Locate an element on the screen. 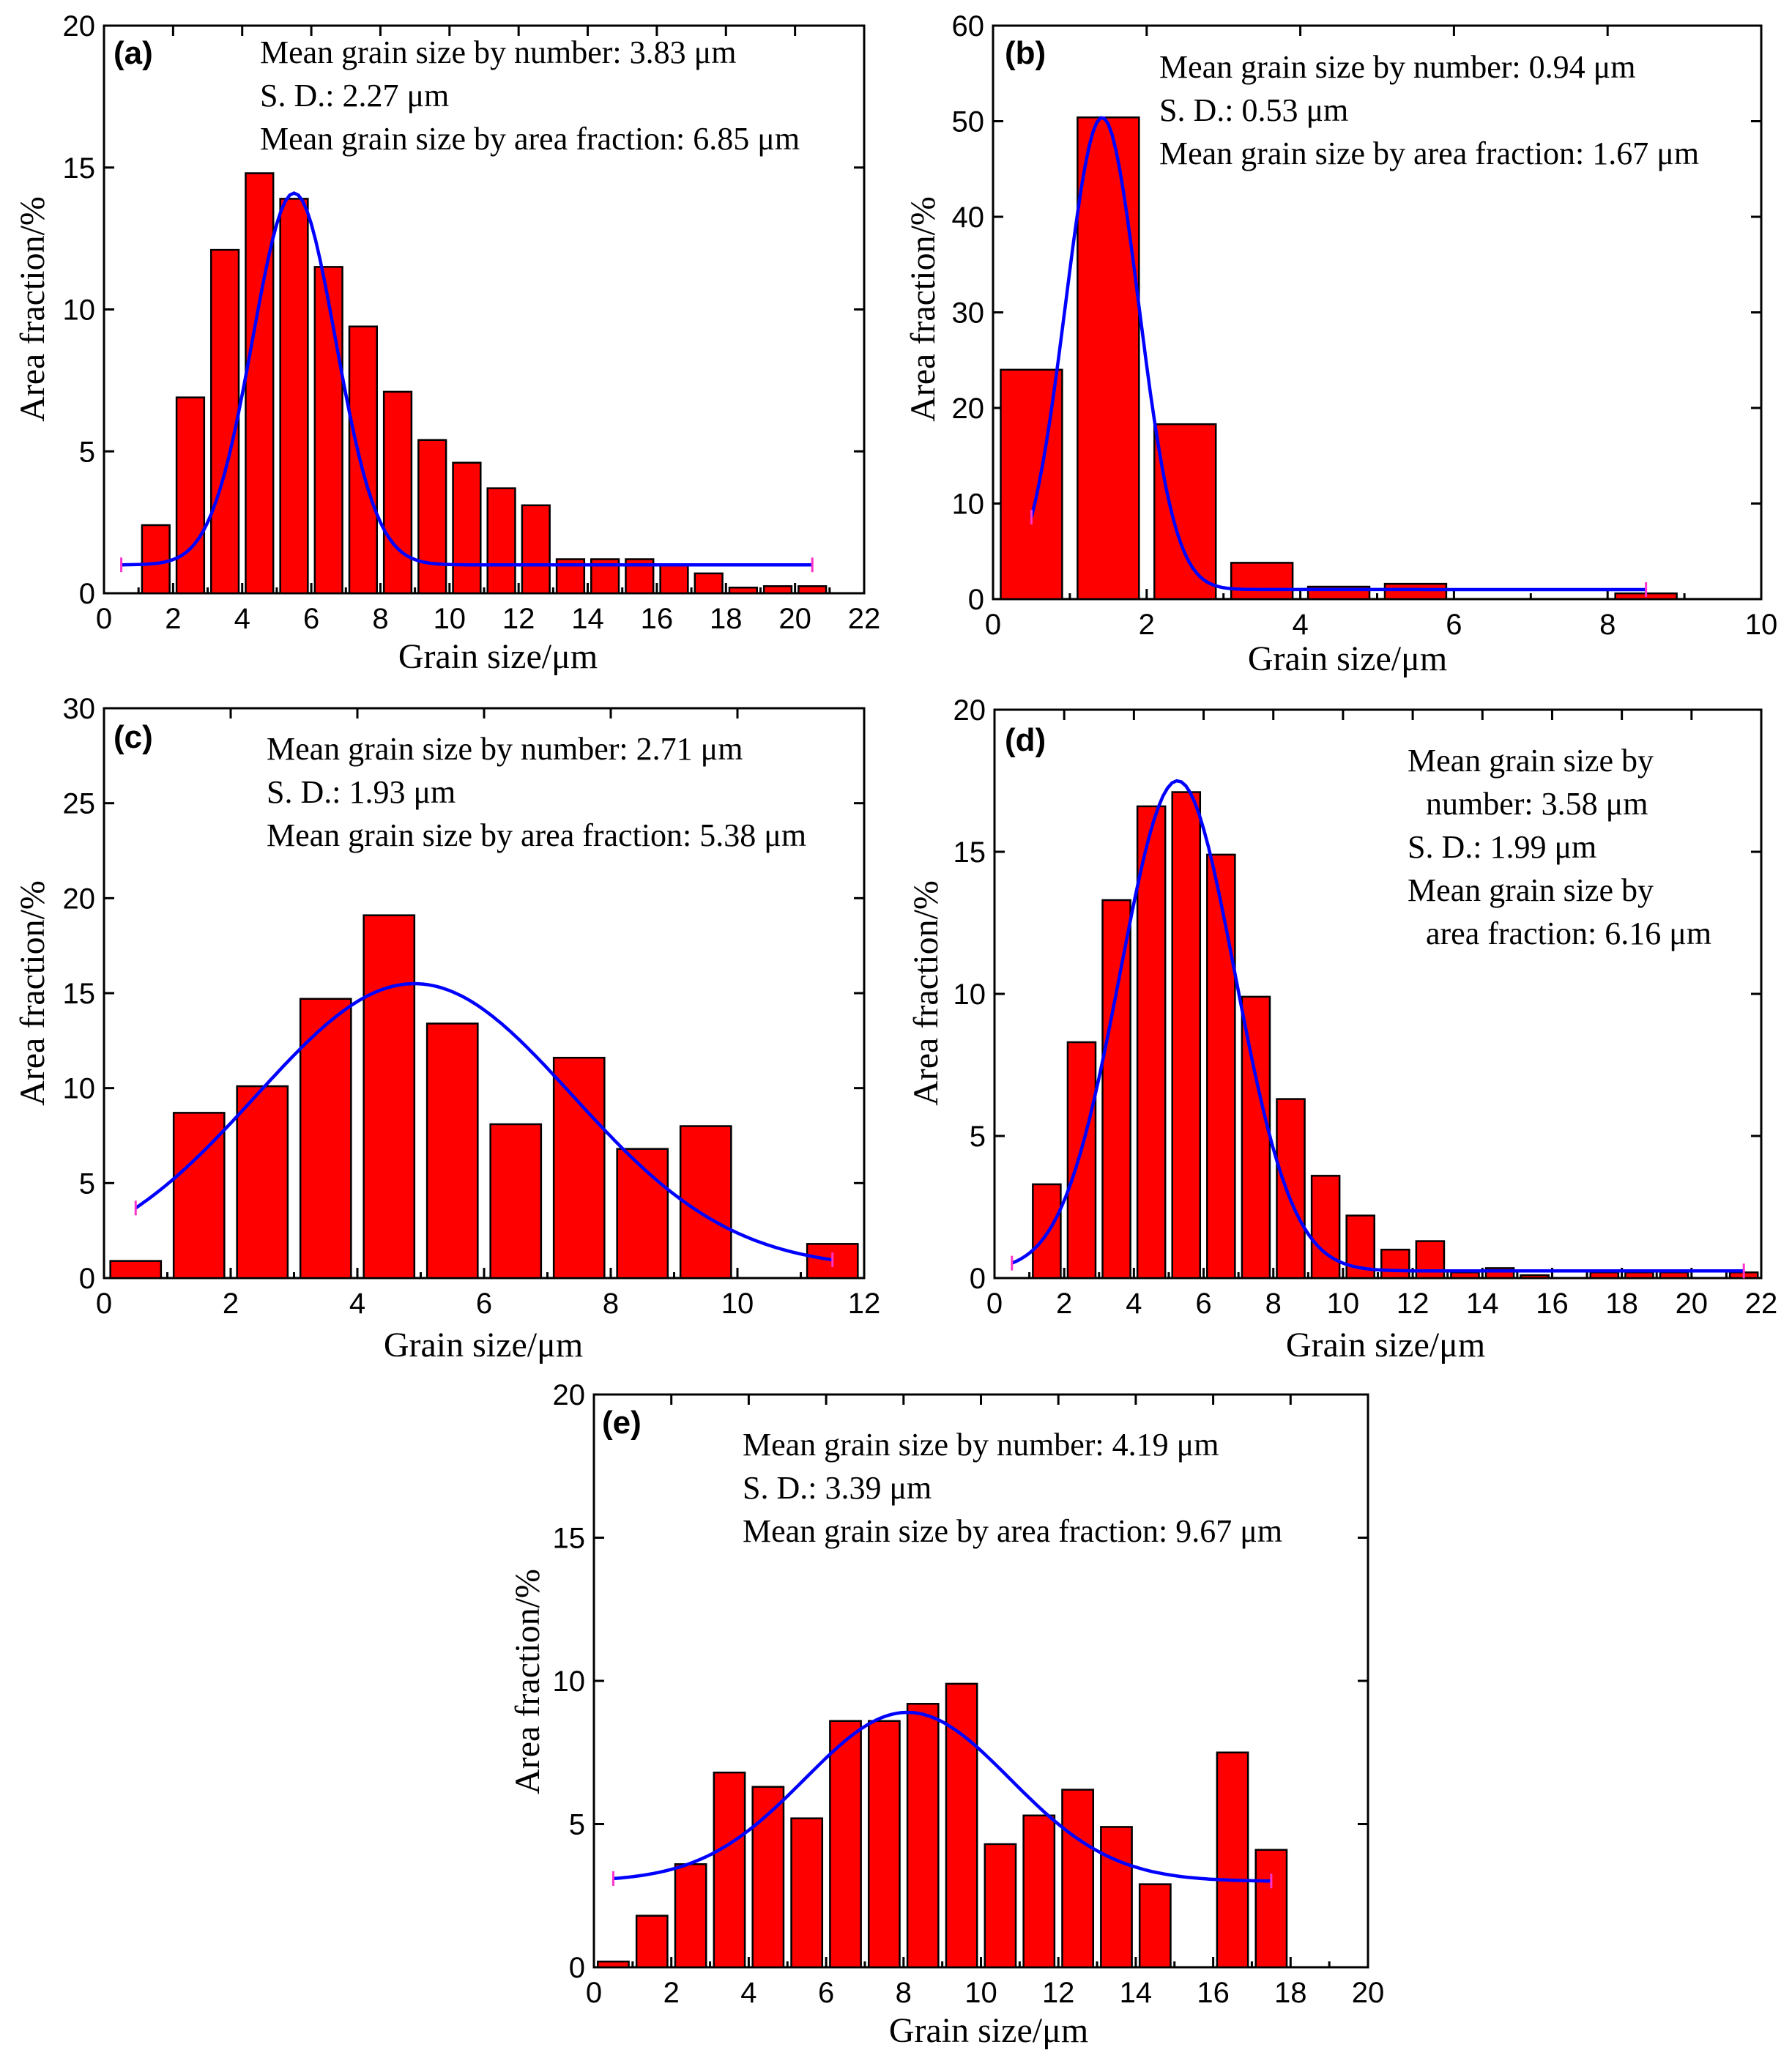 The height and width of the screenshot is (2061, 1792). annotation-line: S. D.: 1.93 μm is located at coordinates (361, 792).